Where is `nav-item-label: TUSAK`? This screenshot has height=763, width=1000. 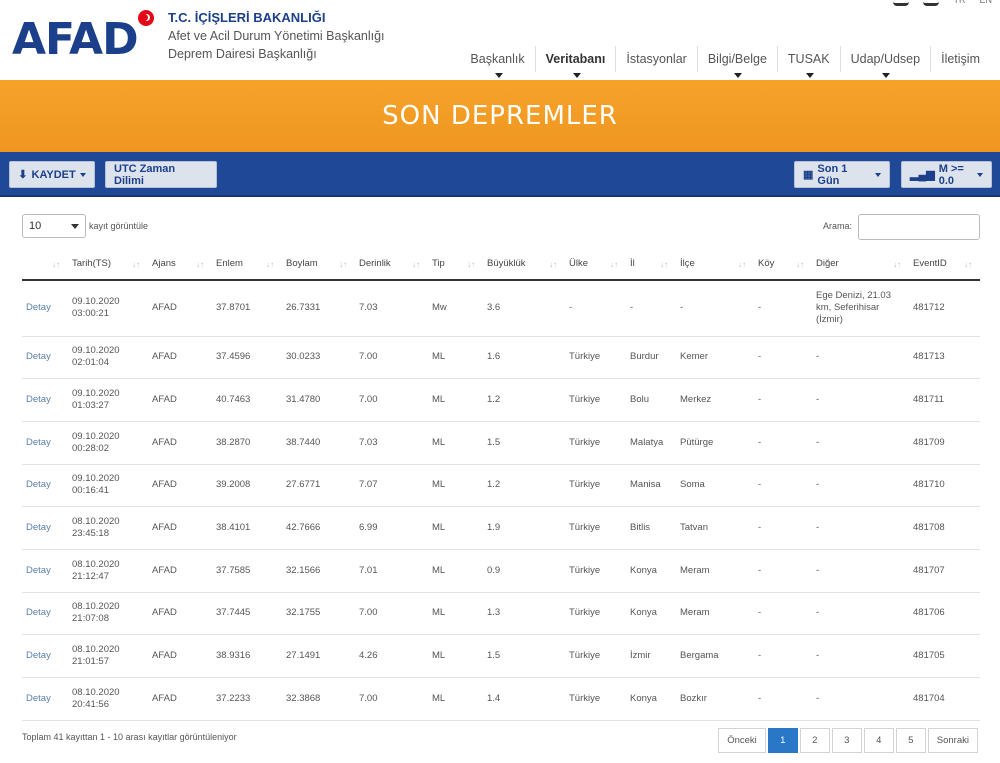
nav-item-label: TUSAK is located at coordinates (808, 59).